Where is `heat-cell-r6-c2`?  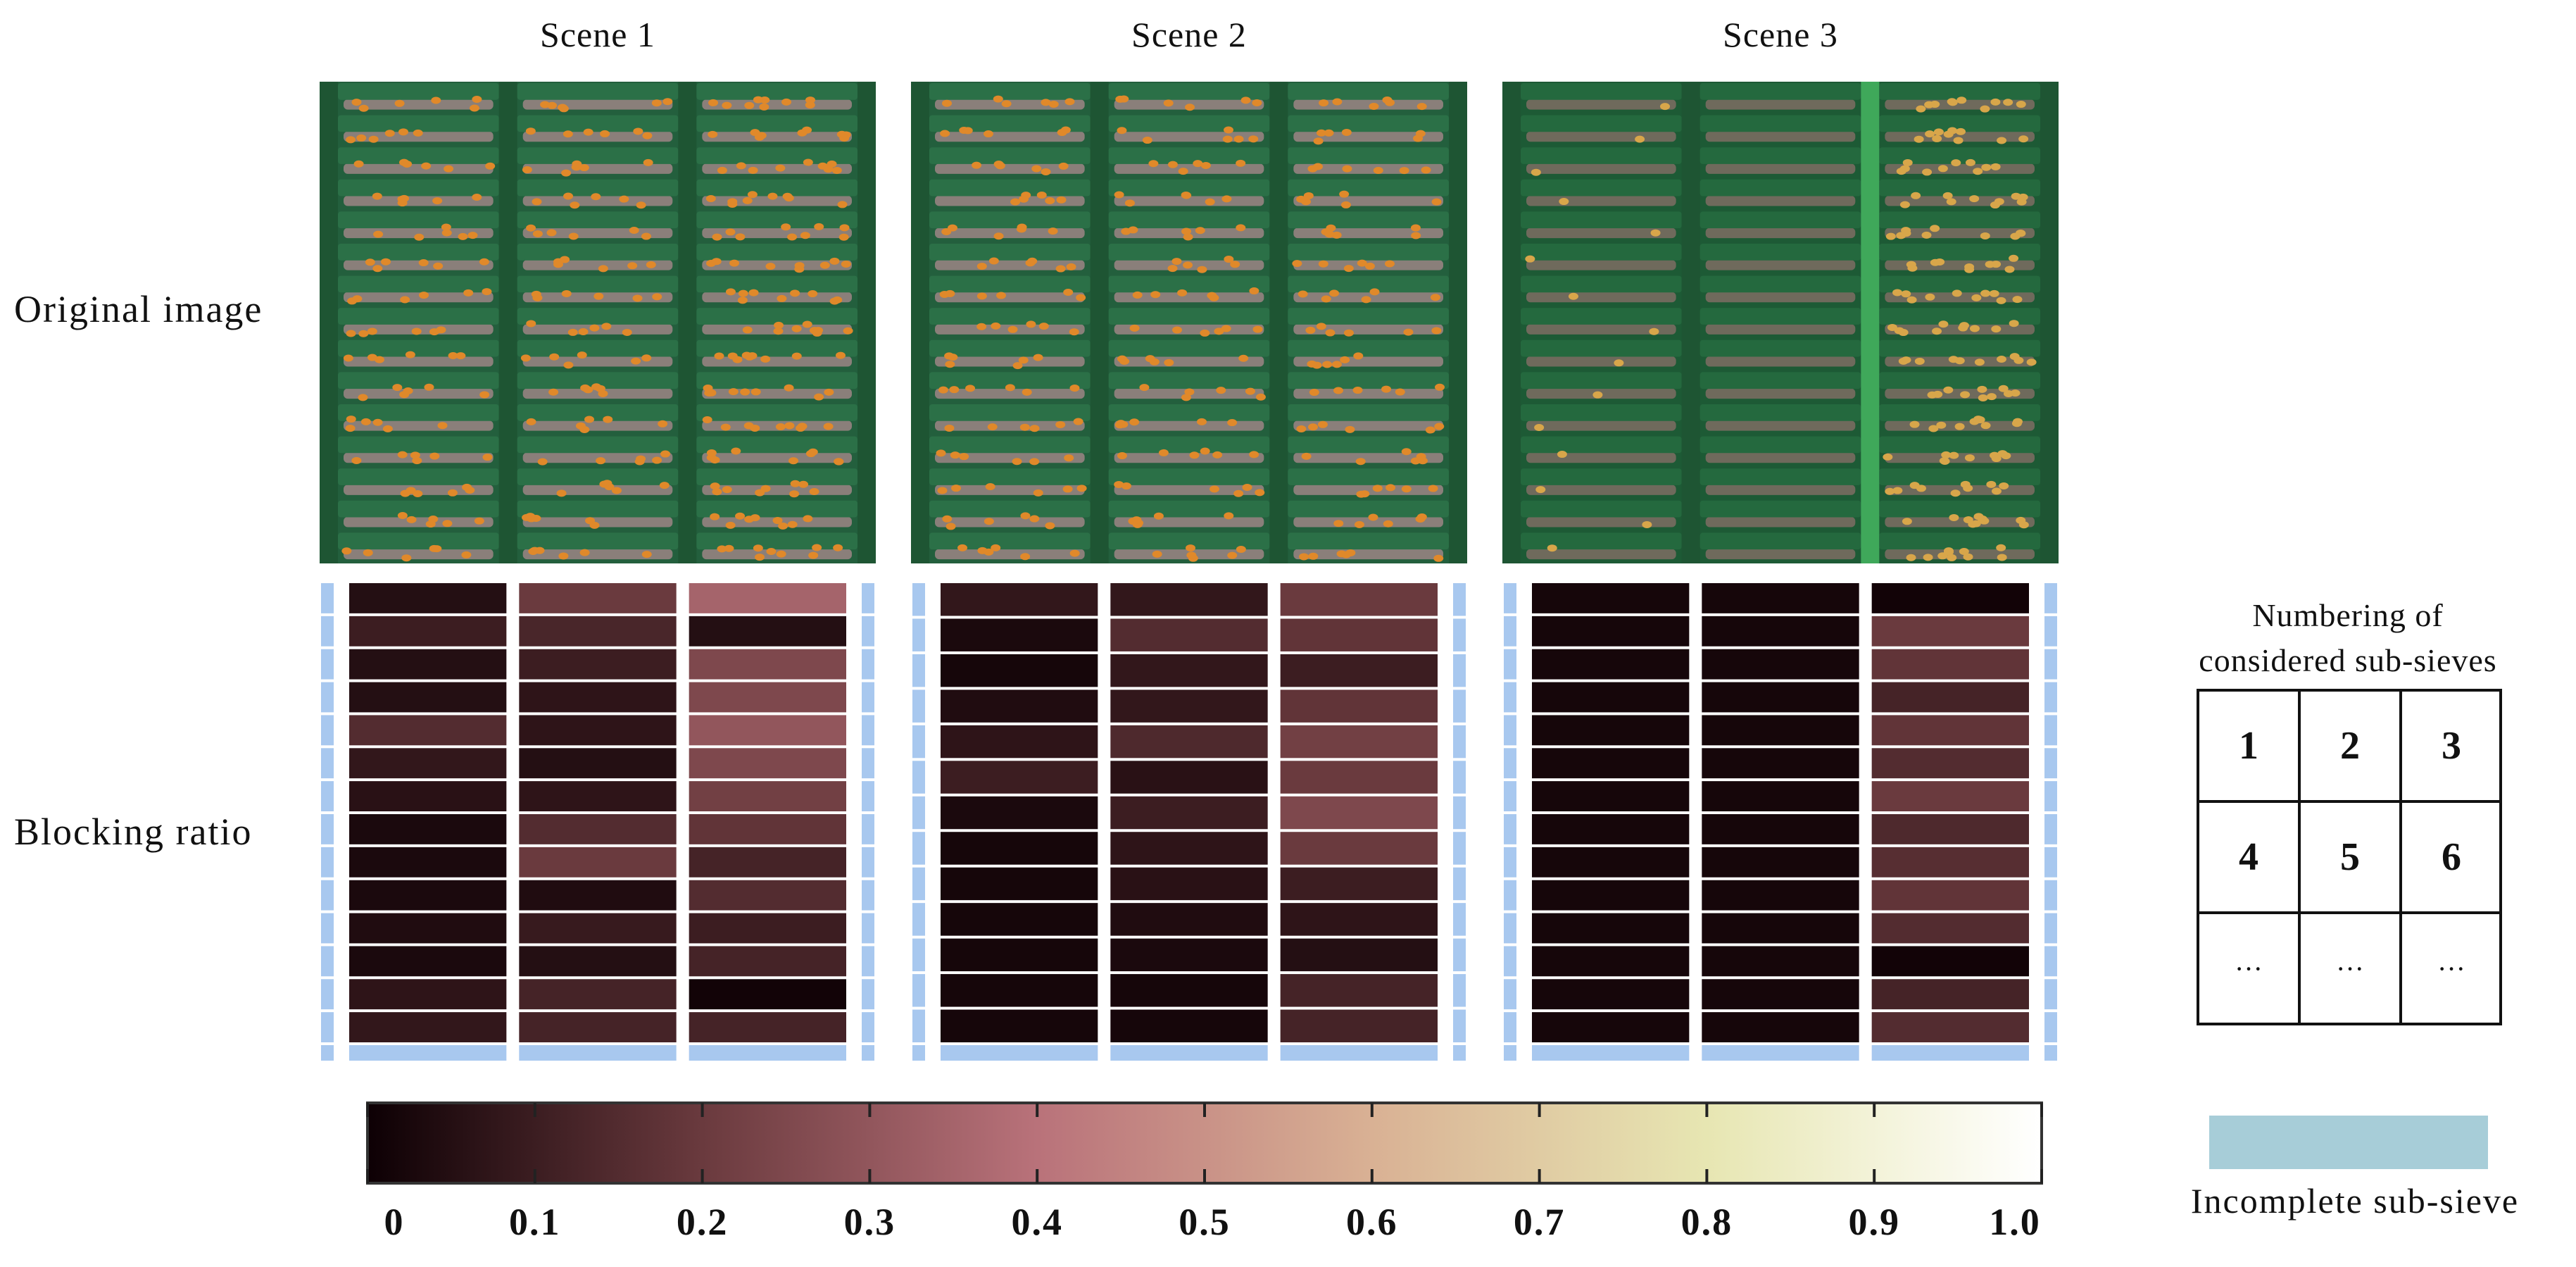
heat-cell-r6-c2 is located at coordinates (1189, 778).